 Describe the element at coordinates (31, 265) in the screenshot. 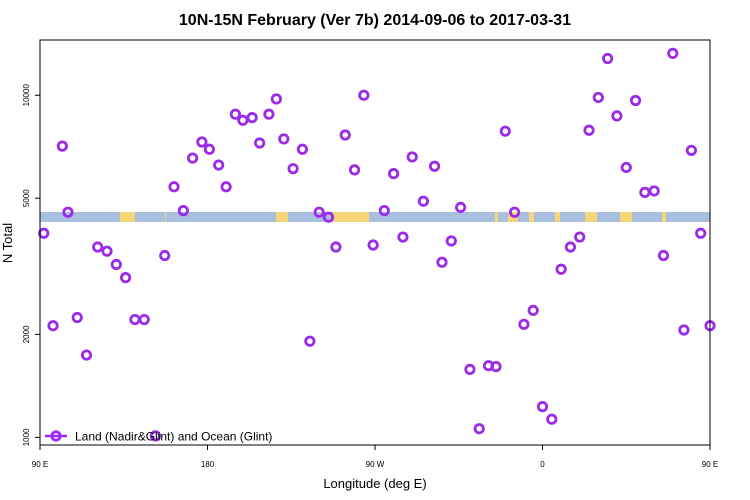

I see `y-axis: 1000 2000 5000 10000` at that location.